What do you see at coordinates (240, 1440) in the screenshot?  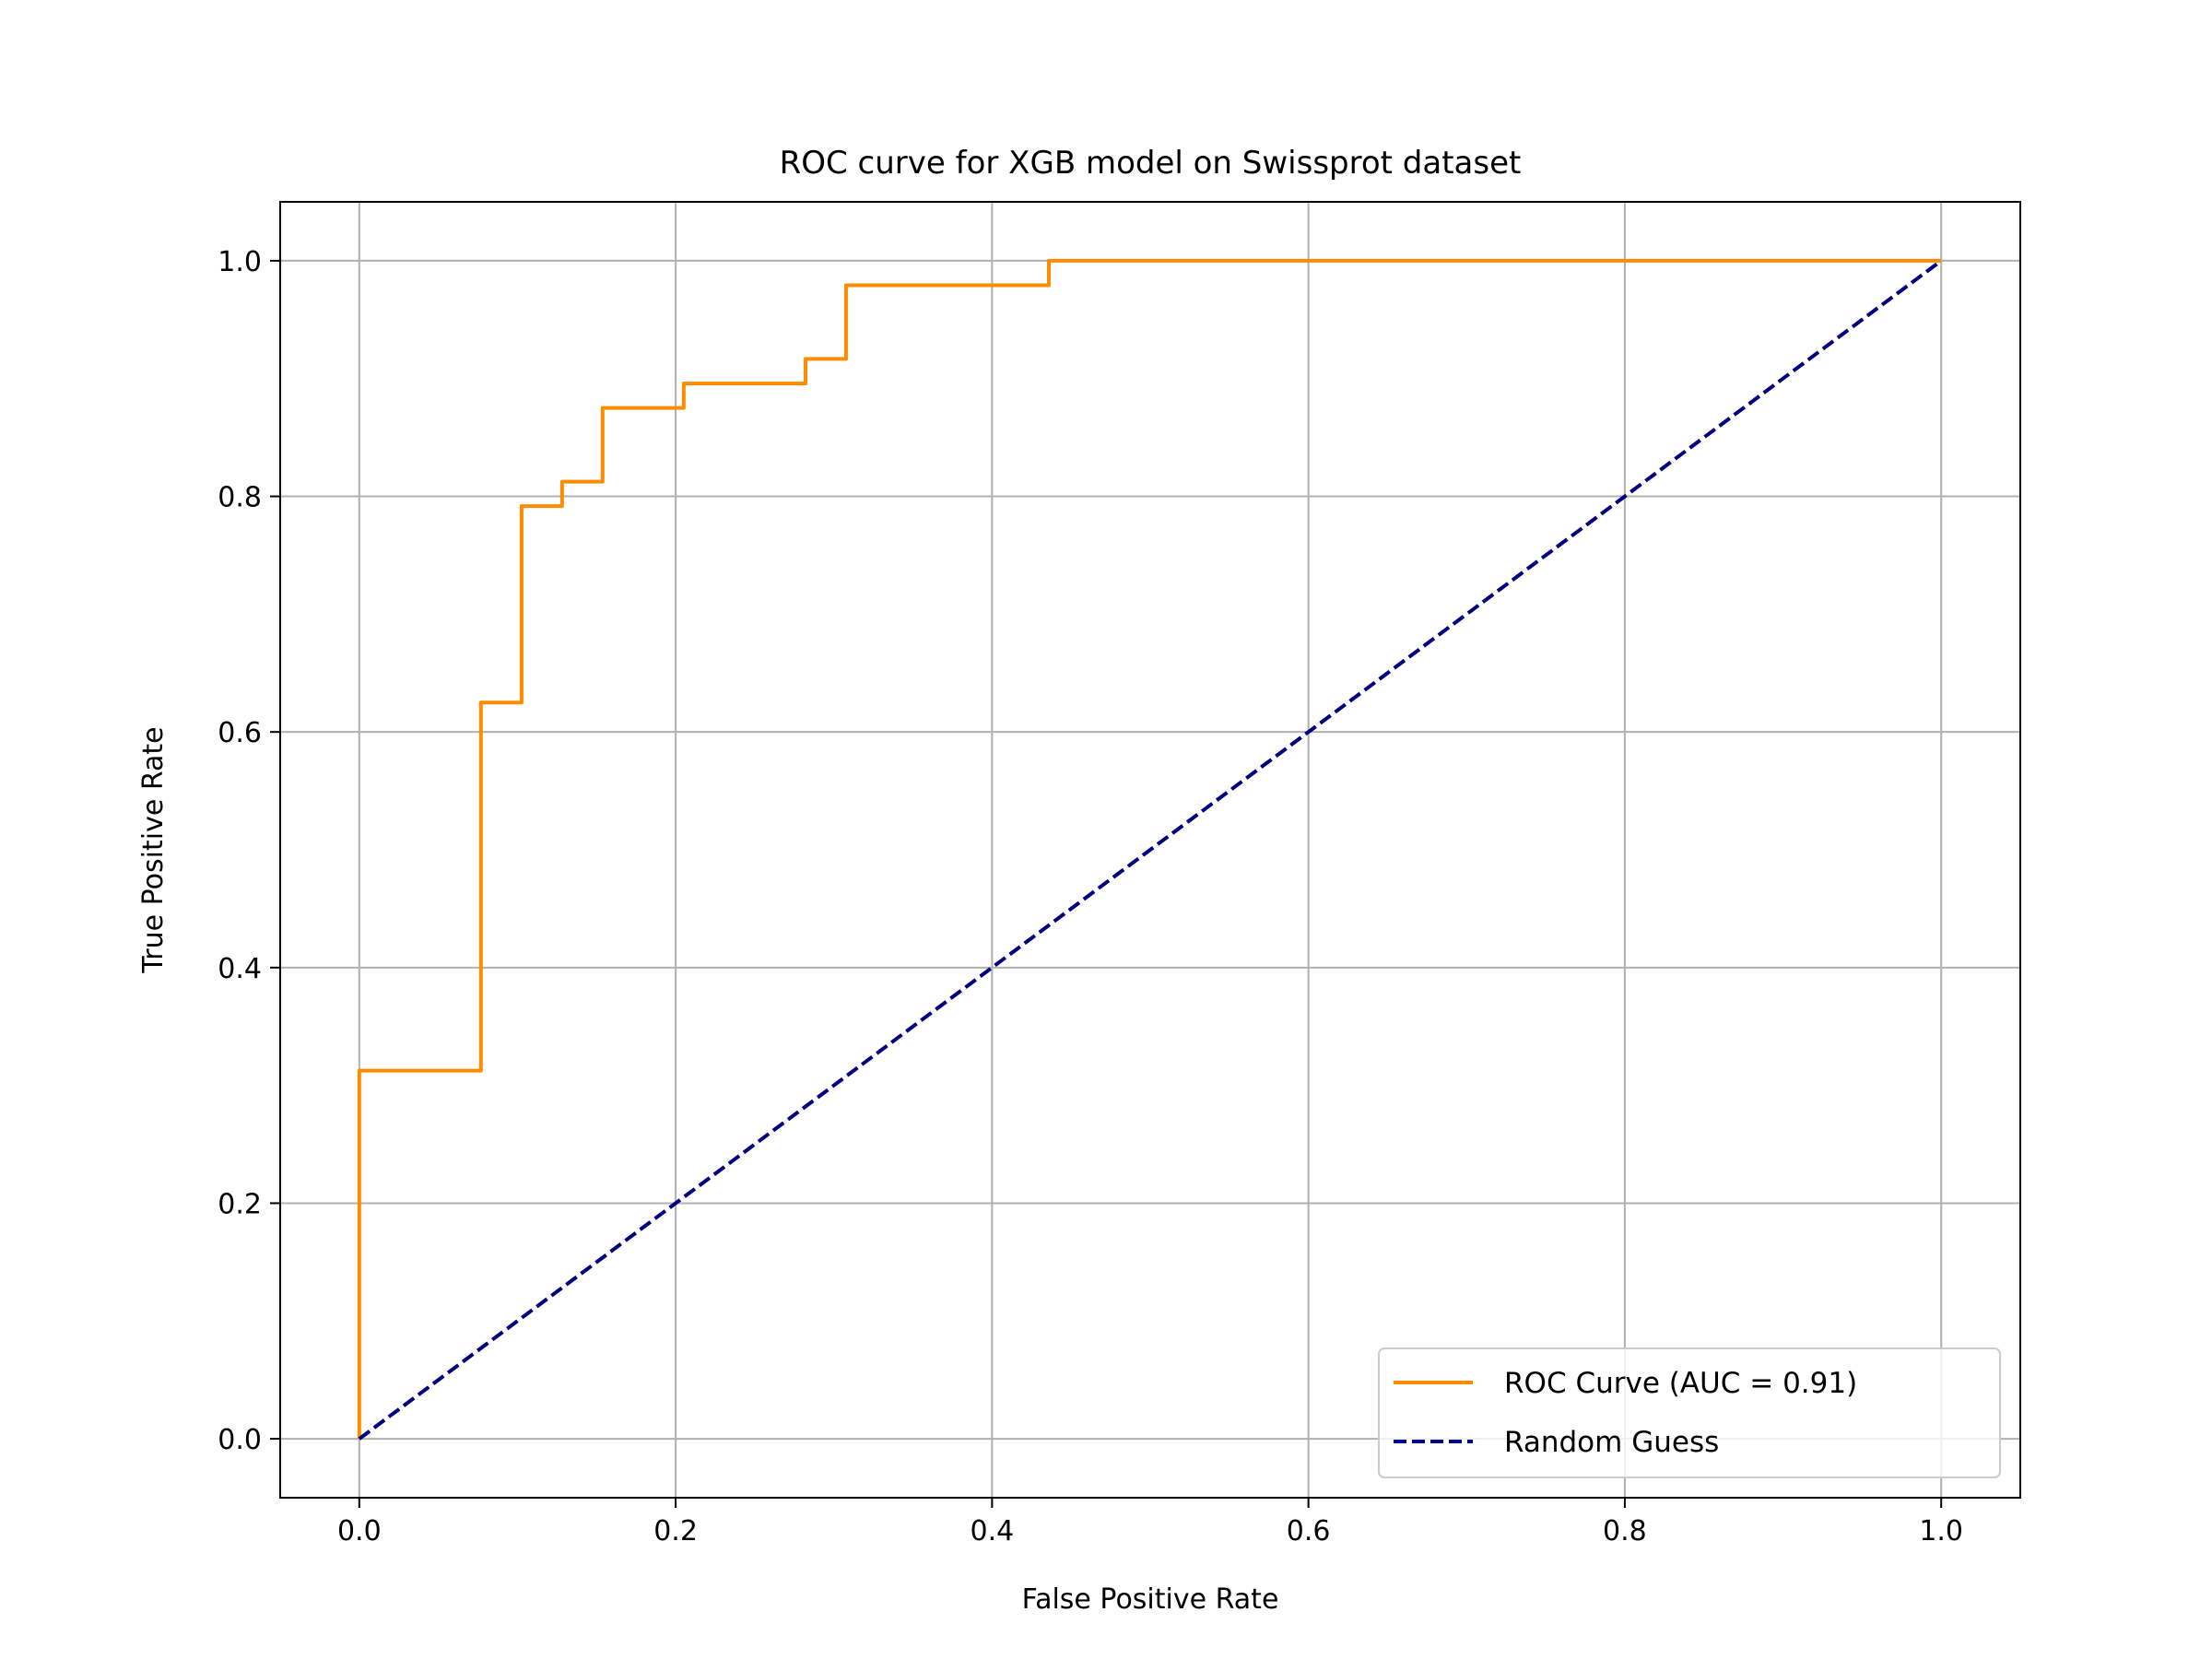 I see `y-tick-label: 0.0` at bounding box center [240, 1440].